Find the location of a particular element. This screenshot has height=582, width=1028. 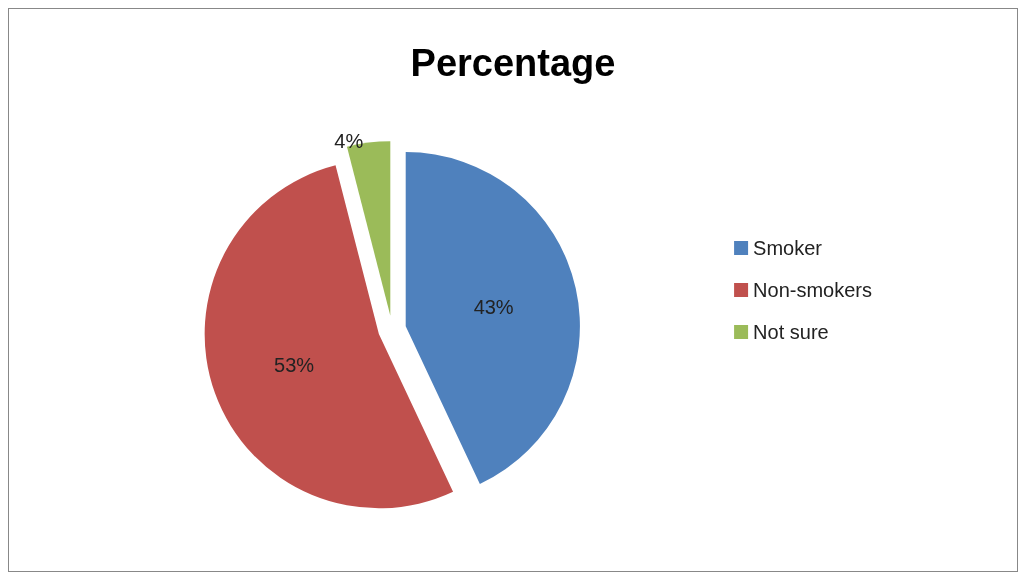

data-label: 43% is located at coordinates (493, 306).